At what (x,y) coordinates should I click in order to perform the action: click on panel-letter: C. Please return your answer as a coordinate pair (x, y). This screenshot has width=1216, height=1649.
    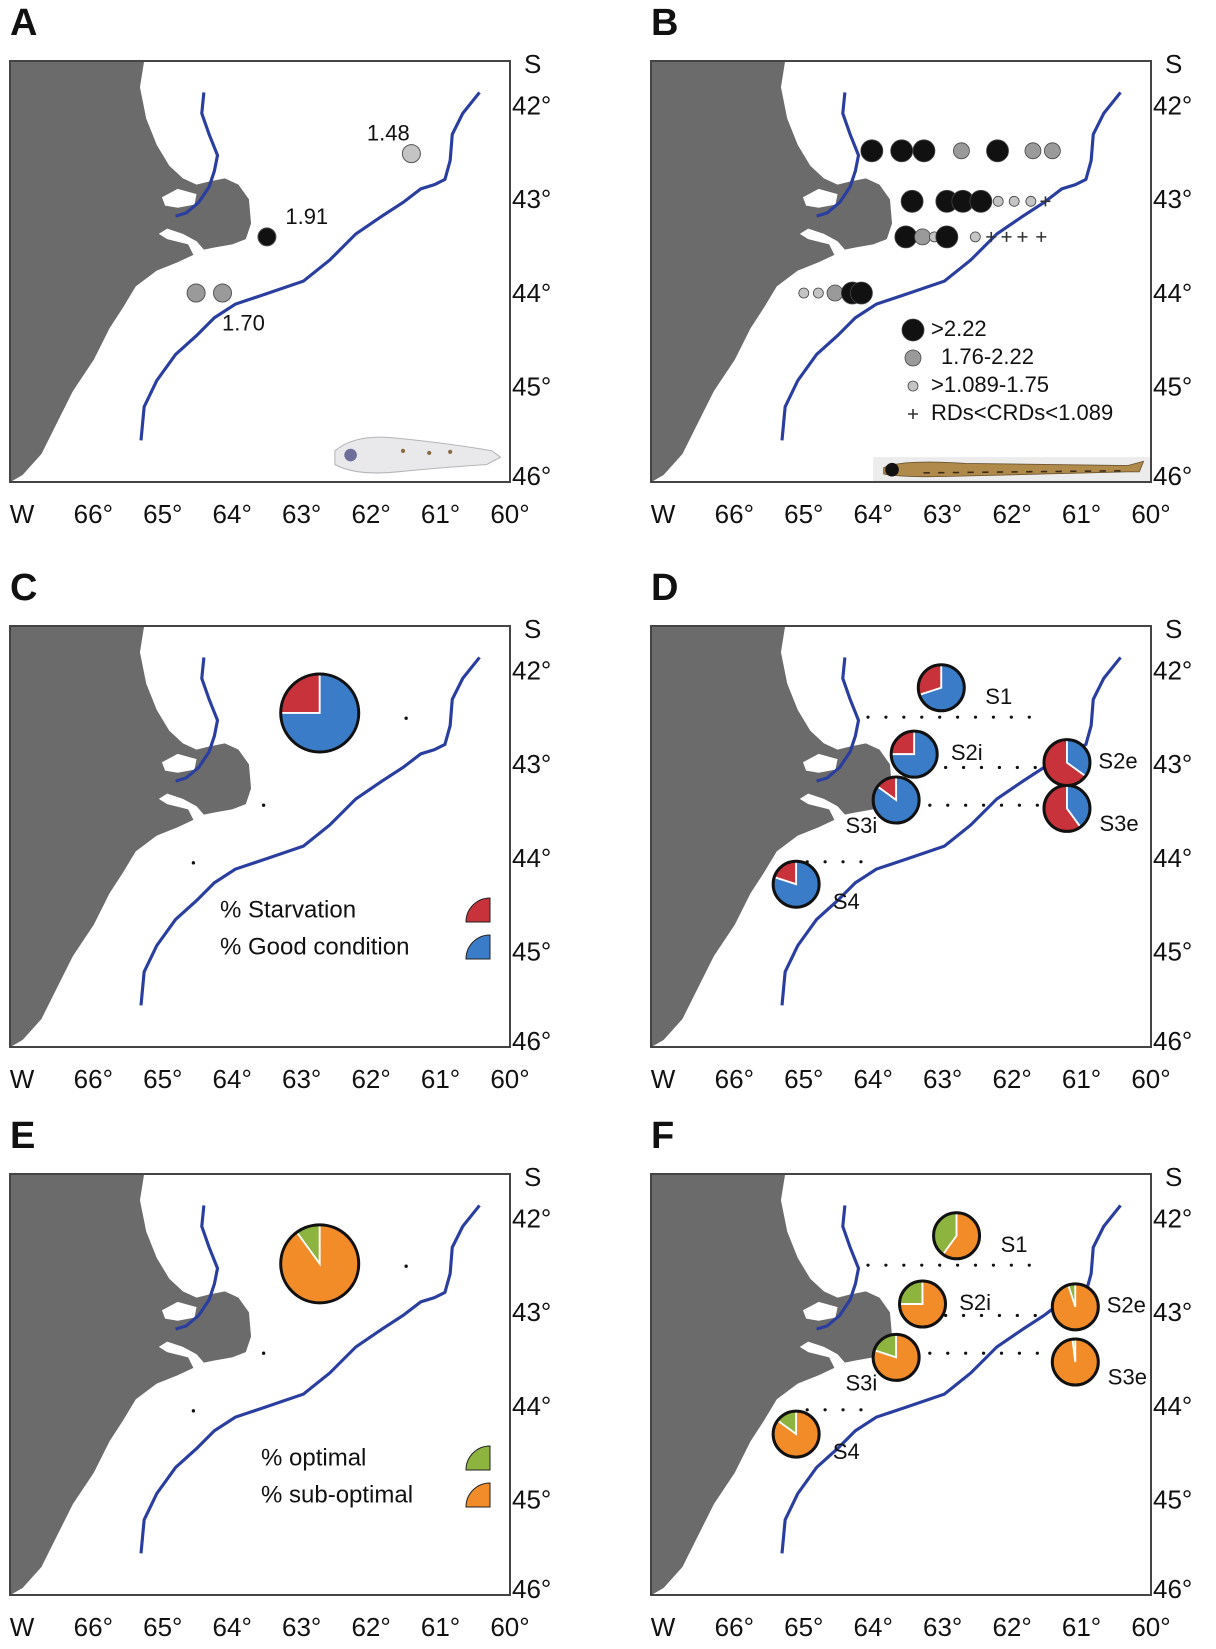
    Looking at the image, I should click on (23, 588).